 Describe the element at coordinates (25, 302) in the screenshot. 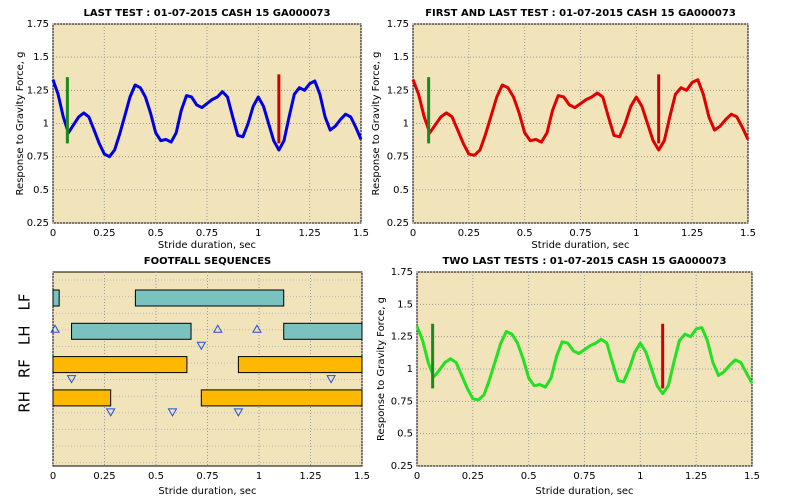

I see `row-label: LF` at that location.